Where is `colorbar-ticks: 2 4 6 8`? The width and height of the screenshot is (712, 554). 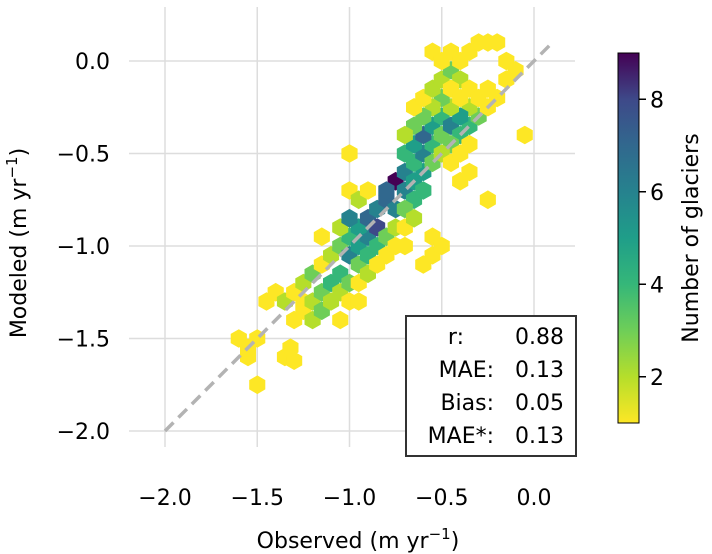 colorbar-ticks: 2 4 6 8 is located at coordinates (651, 239).